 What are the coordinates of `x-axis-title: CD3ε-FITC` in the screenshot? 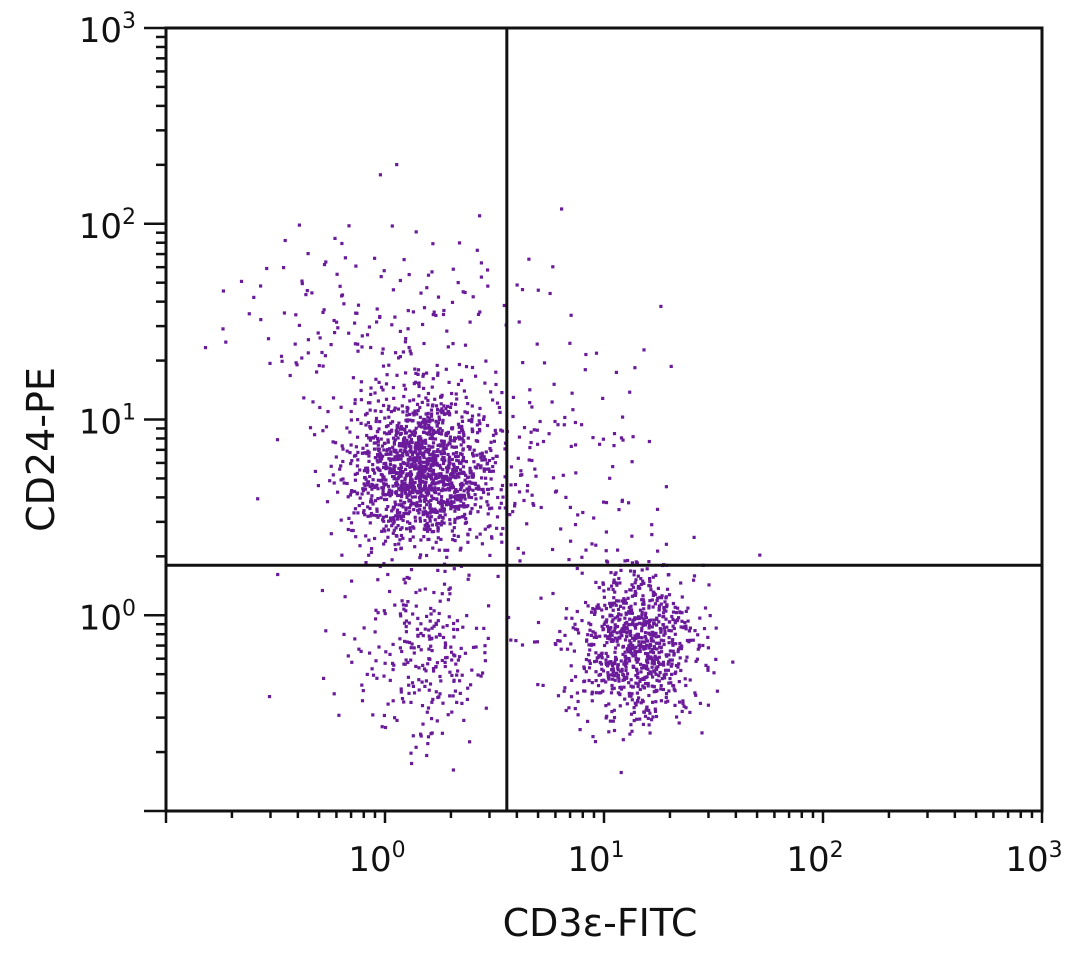 It's located at (600, 923).